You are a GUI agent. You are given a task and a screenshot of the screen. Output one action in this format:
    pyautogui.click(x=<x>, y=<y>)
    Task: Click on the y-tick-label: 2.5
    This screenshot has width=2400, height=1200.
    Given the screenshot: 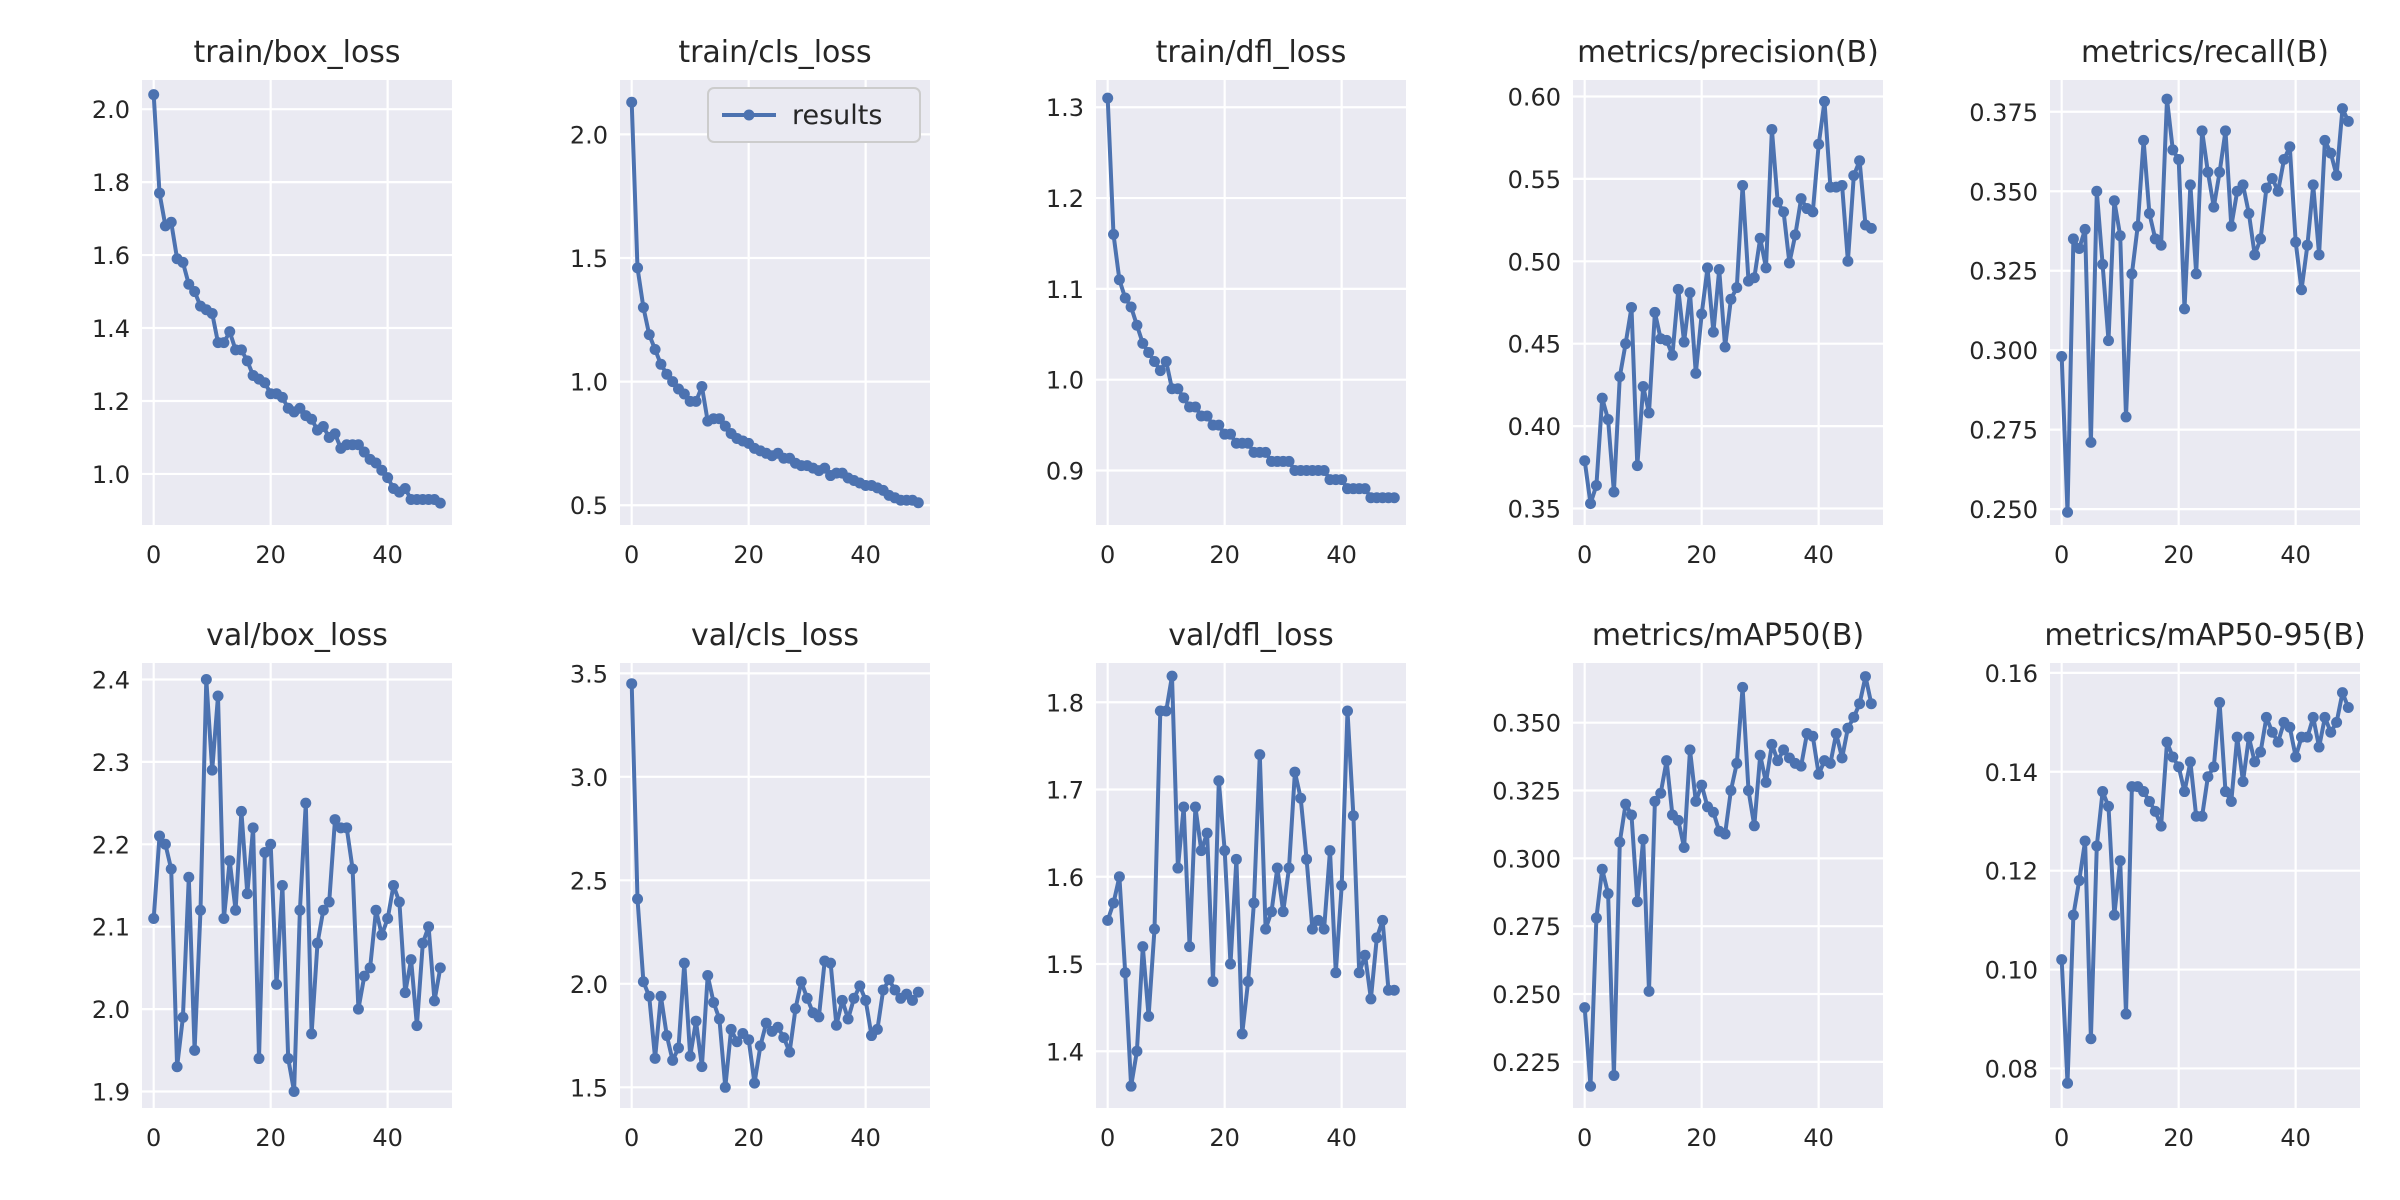 What is the action you would take?
    pyautogui.click(x=589, y=881)
    